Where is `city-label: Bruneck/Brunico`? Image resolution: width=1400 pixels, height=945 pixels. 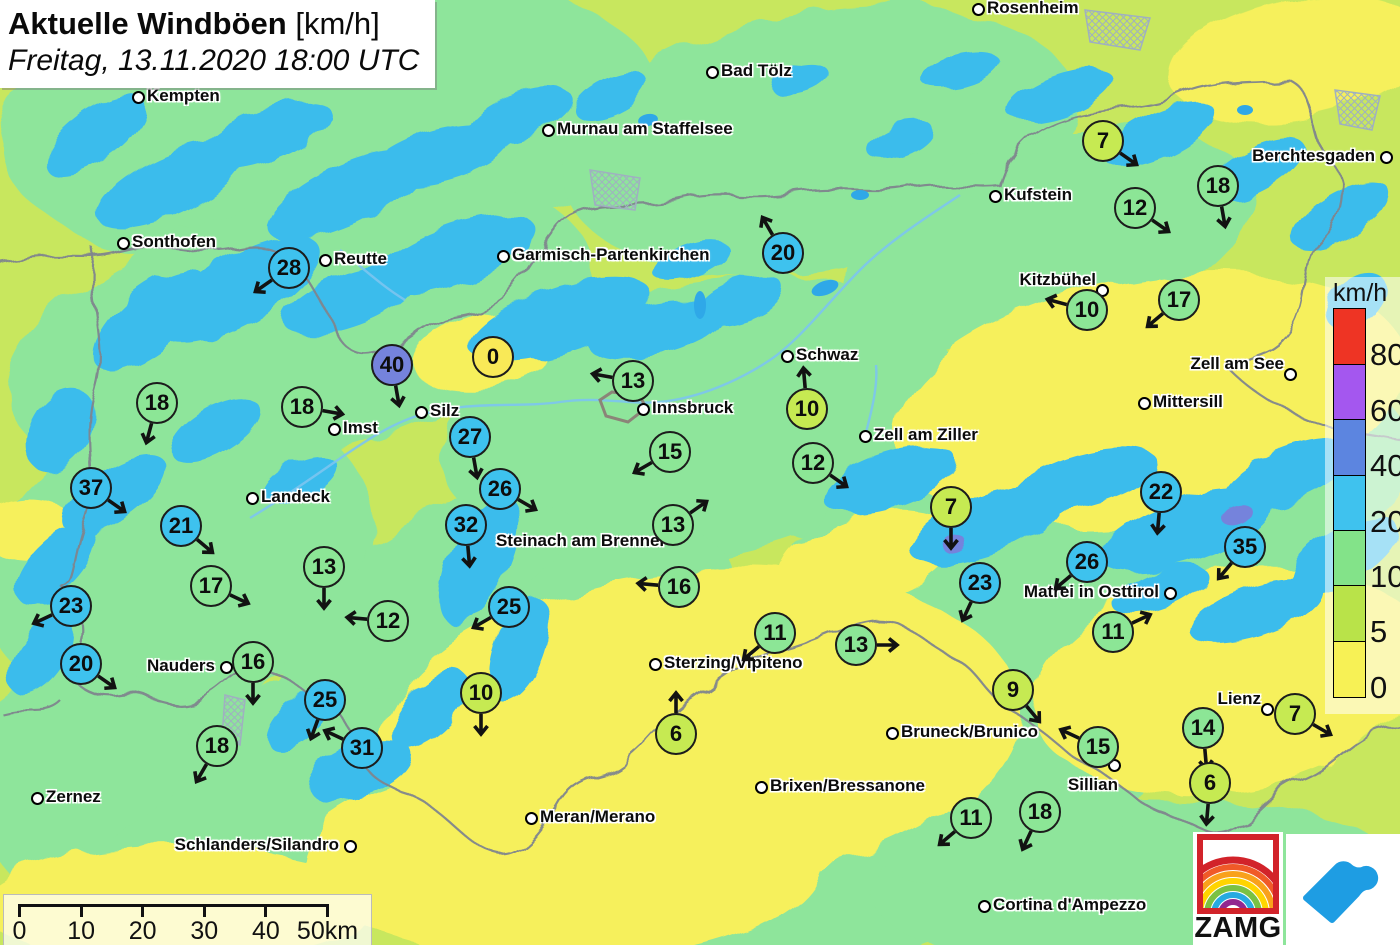
city-label: Bruneck/Brunico is located at coordinates (969, 731).